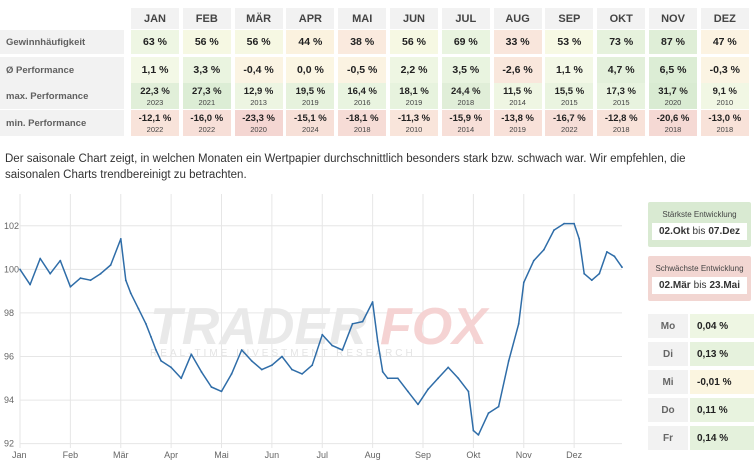 The width and height of the screenshot is (756, 471). I want to click on cell-value: 87 %, so click(673, 42).